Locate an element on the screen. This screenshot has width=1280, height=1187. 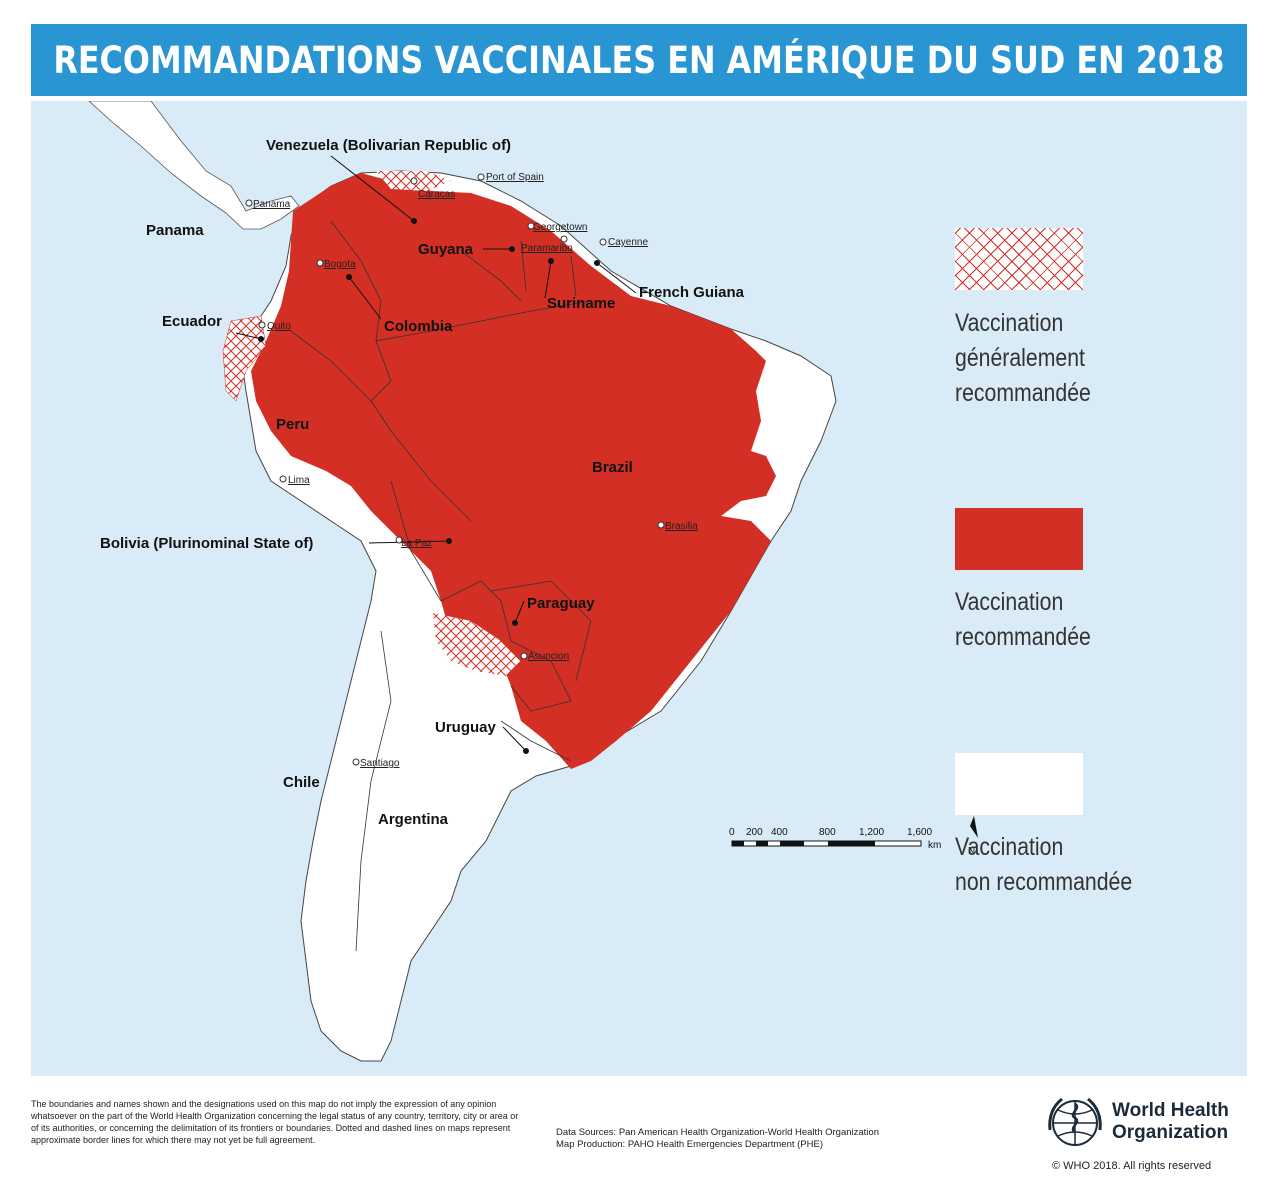
label-panama: Panama is located at coordinates (175, 230).